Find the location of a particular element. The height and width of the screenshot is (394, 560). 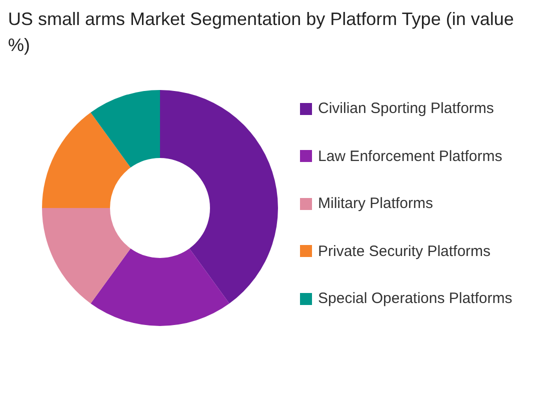

legend-label: Special Operations Platforms is located at coordinates (415, 299).